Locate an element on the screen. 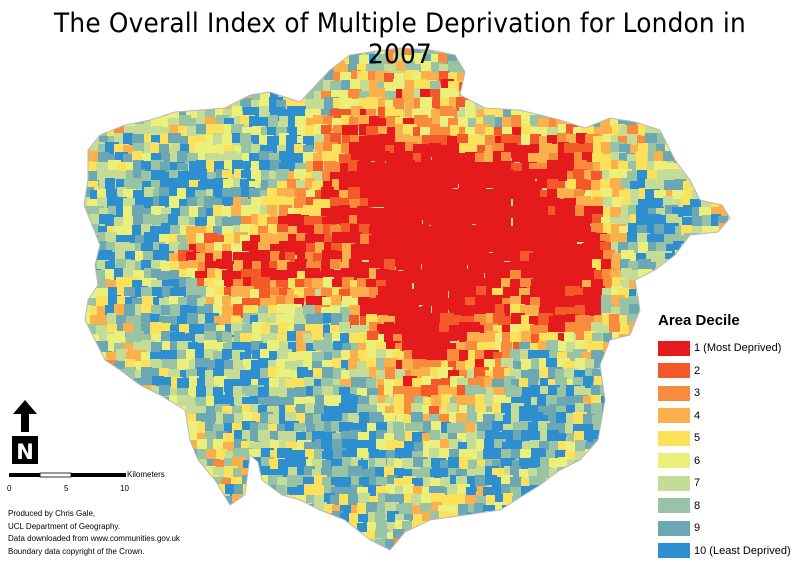 This screenshot has height=565, width=800. legend-label-5: 5 is located at coordinates (697, 438).